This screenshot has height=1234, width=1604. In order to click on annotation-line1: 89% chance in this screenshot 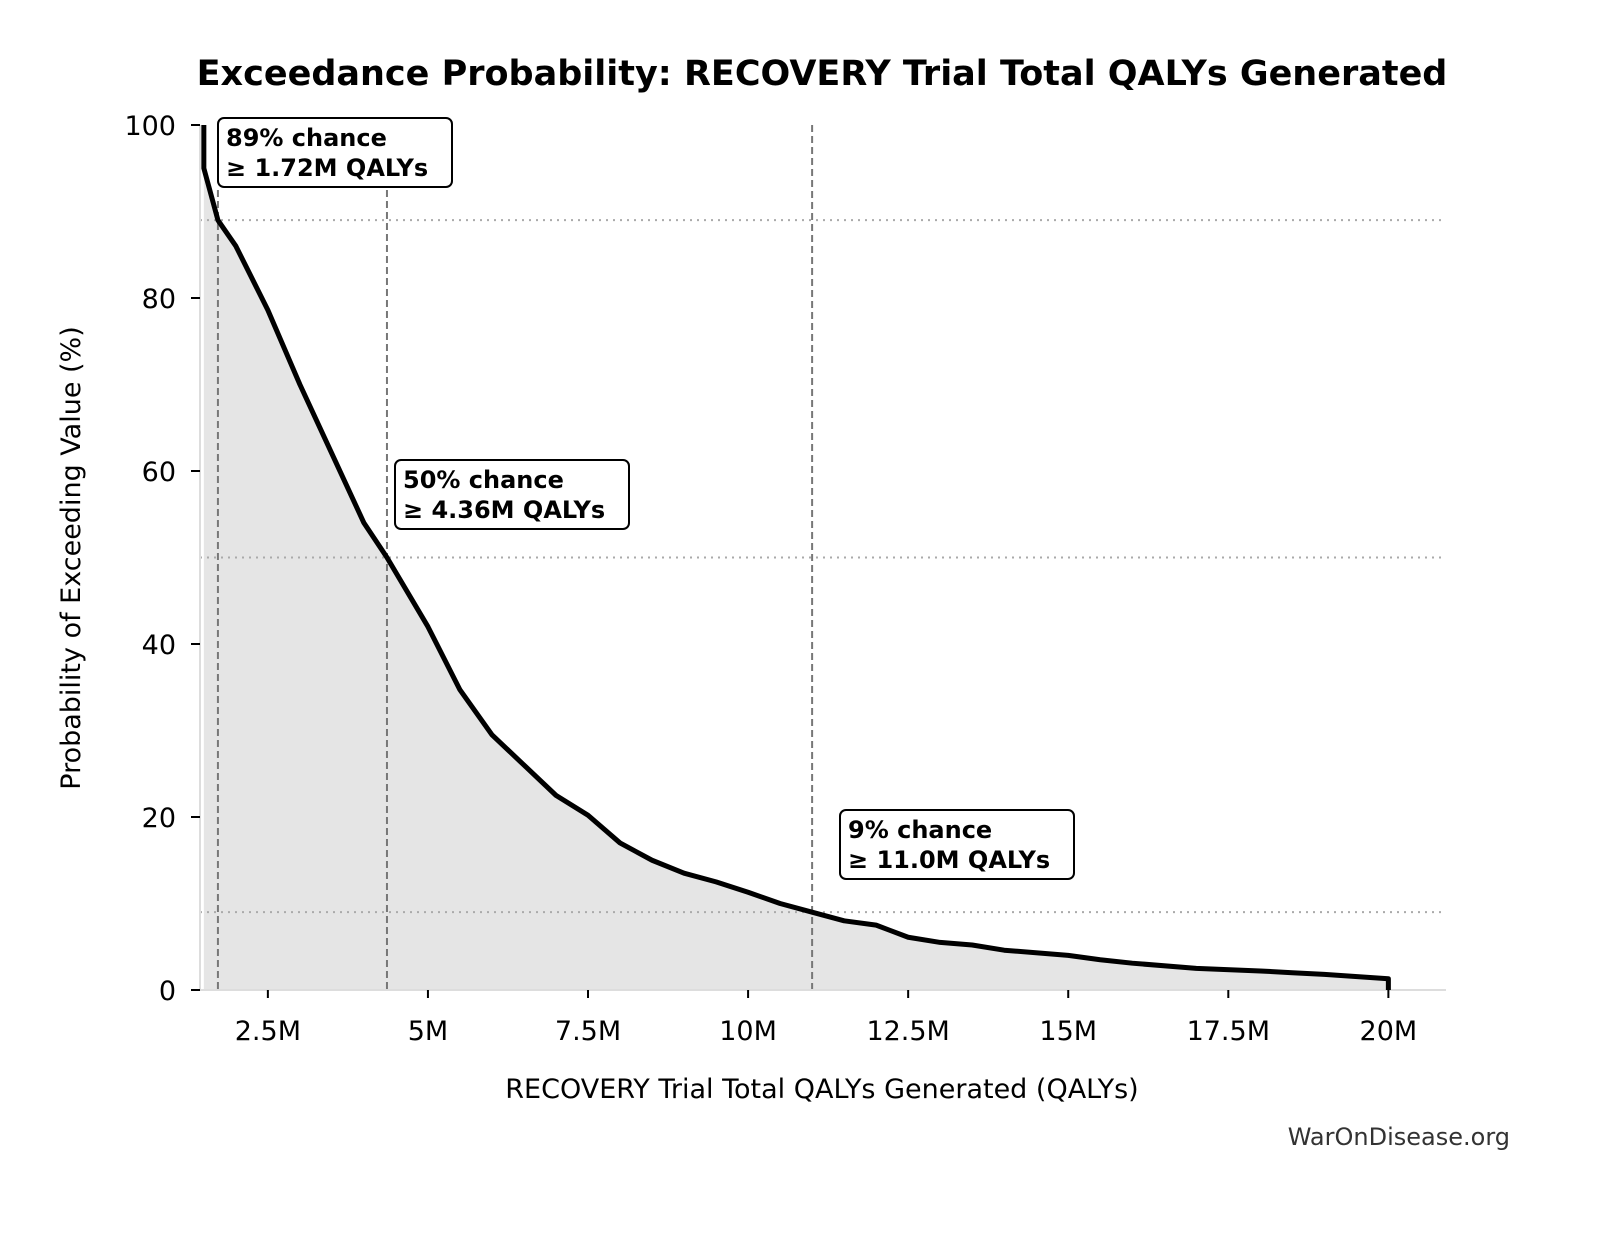, I will do `click(306, 138)`.